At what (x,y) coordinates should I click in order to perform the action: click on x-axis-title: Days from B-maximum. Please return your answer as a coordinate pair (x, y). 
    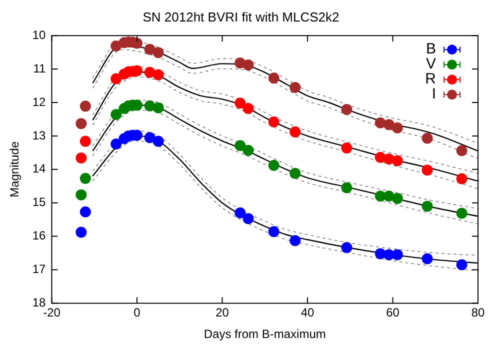
    Looking at the image, I should click on (265, 334).